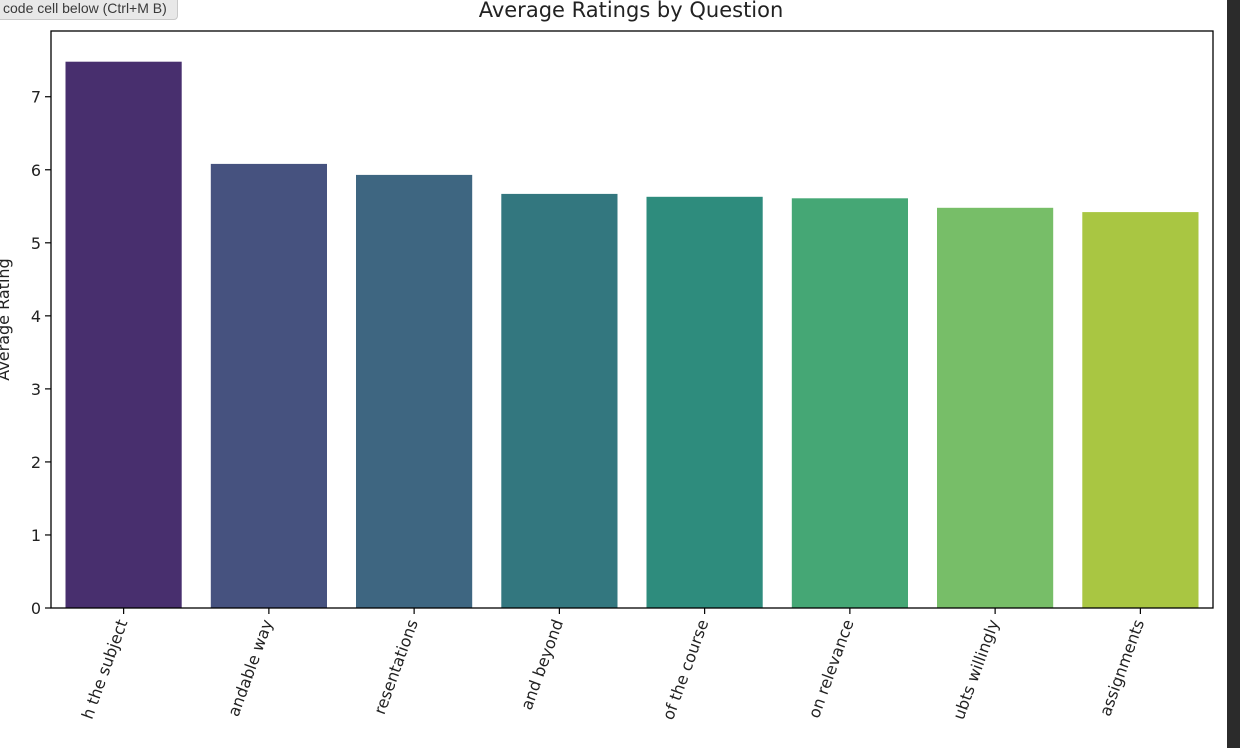 The image size is (1240, 748). I want to click on y-tick-label: 4, so click(36, 316).